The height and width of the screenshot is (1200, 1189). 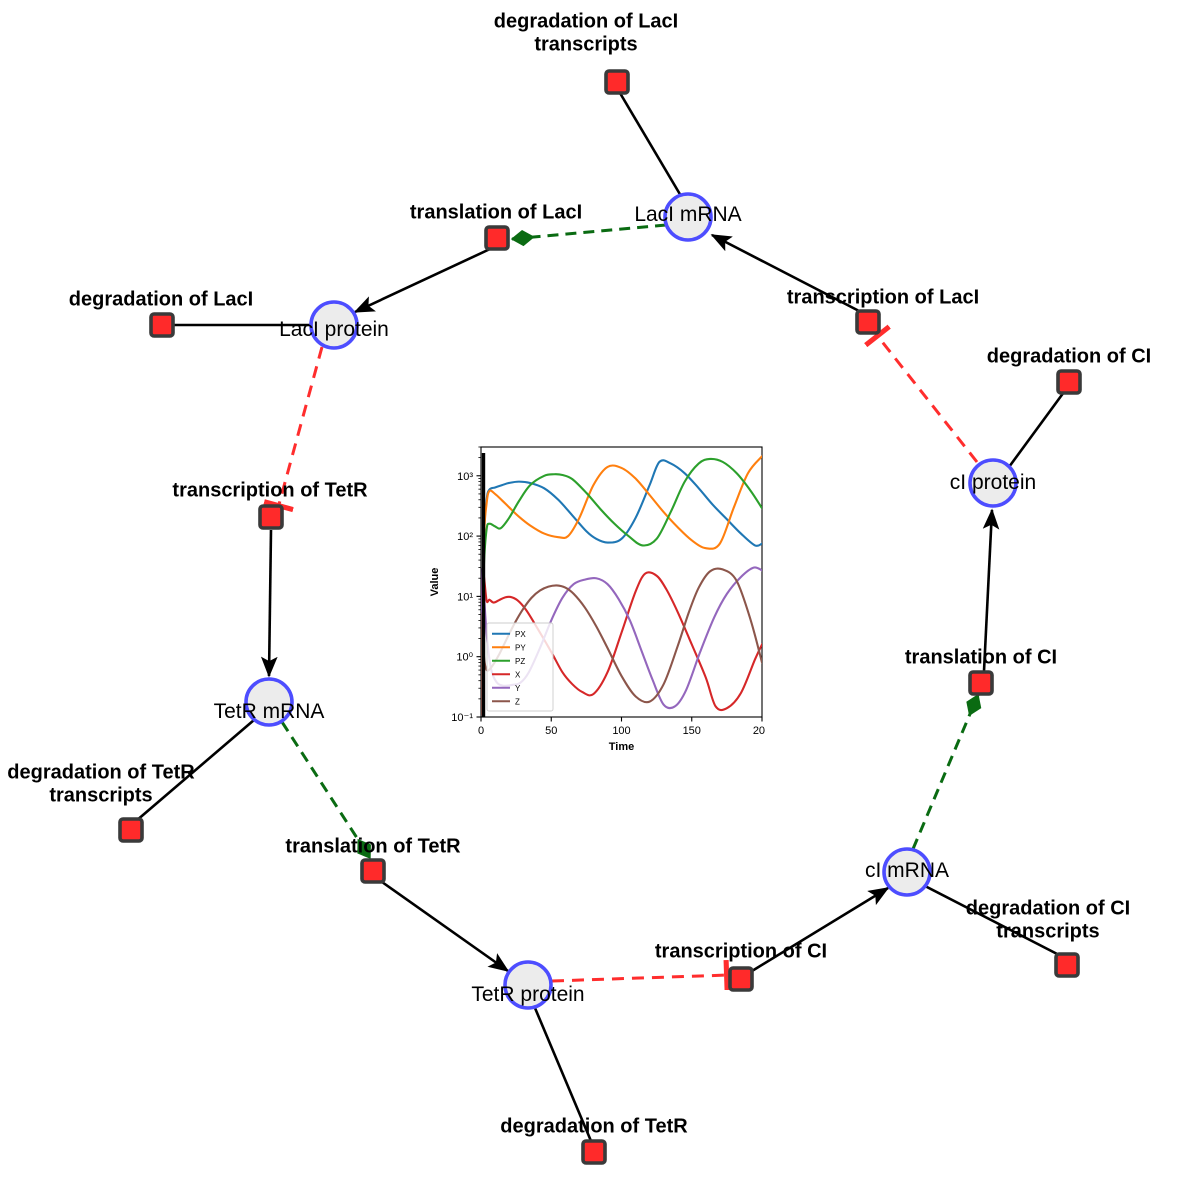 What do you see at coordinates (465, 477) in the screenshot?
I see `y-tick-label: 10³` at bounding box center [465, 477].